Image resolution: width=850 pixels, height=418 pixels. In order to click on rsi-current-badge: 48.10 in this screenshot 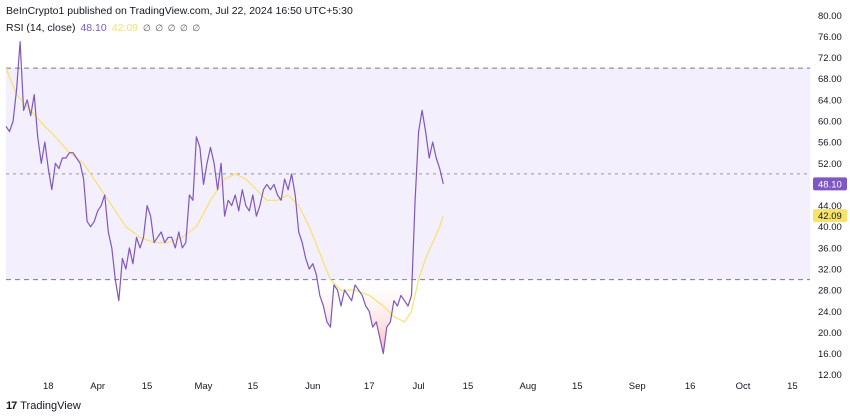, I will do `click(830, 184)`.